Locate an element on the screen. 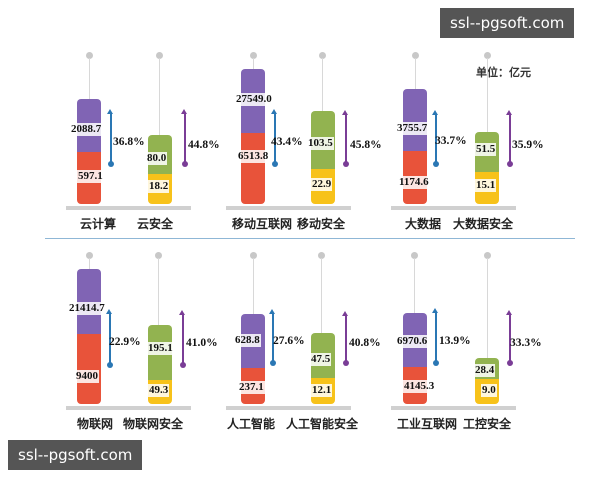 The height and width of the screenshot is (480, 600). value-label: 18.2 is located at coordinates (159, 186).